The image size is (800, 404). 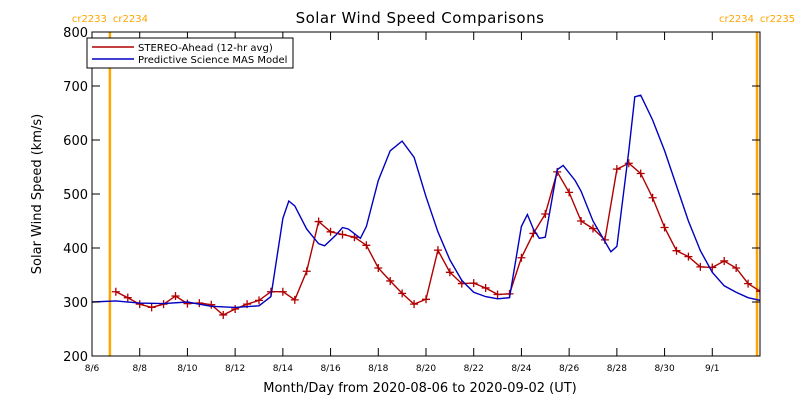 What do you see at coordinates (75, 87) in the screenshot?
I see `y-tick-label-700: 700` at bounding box center [75, 87].